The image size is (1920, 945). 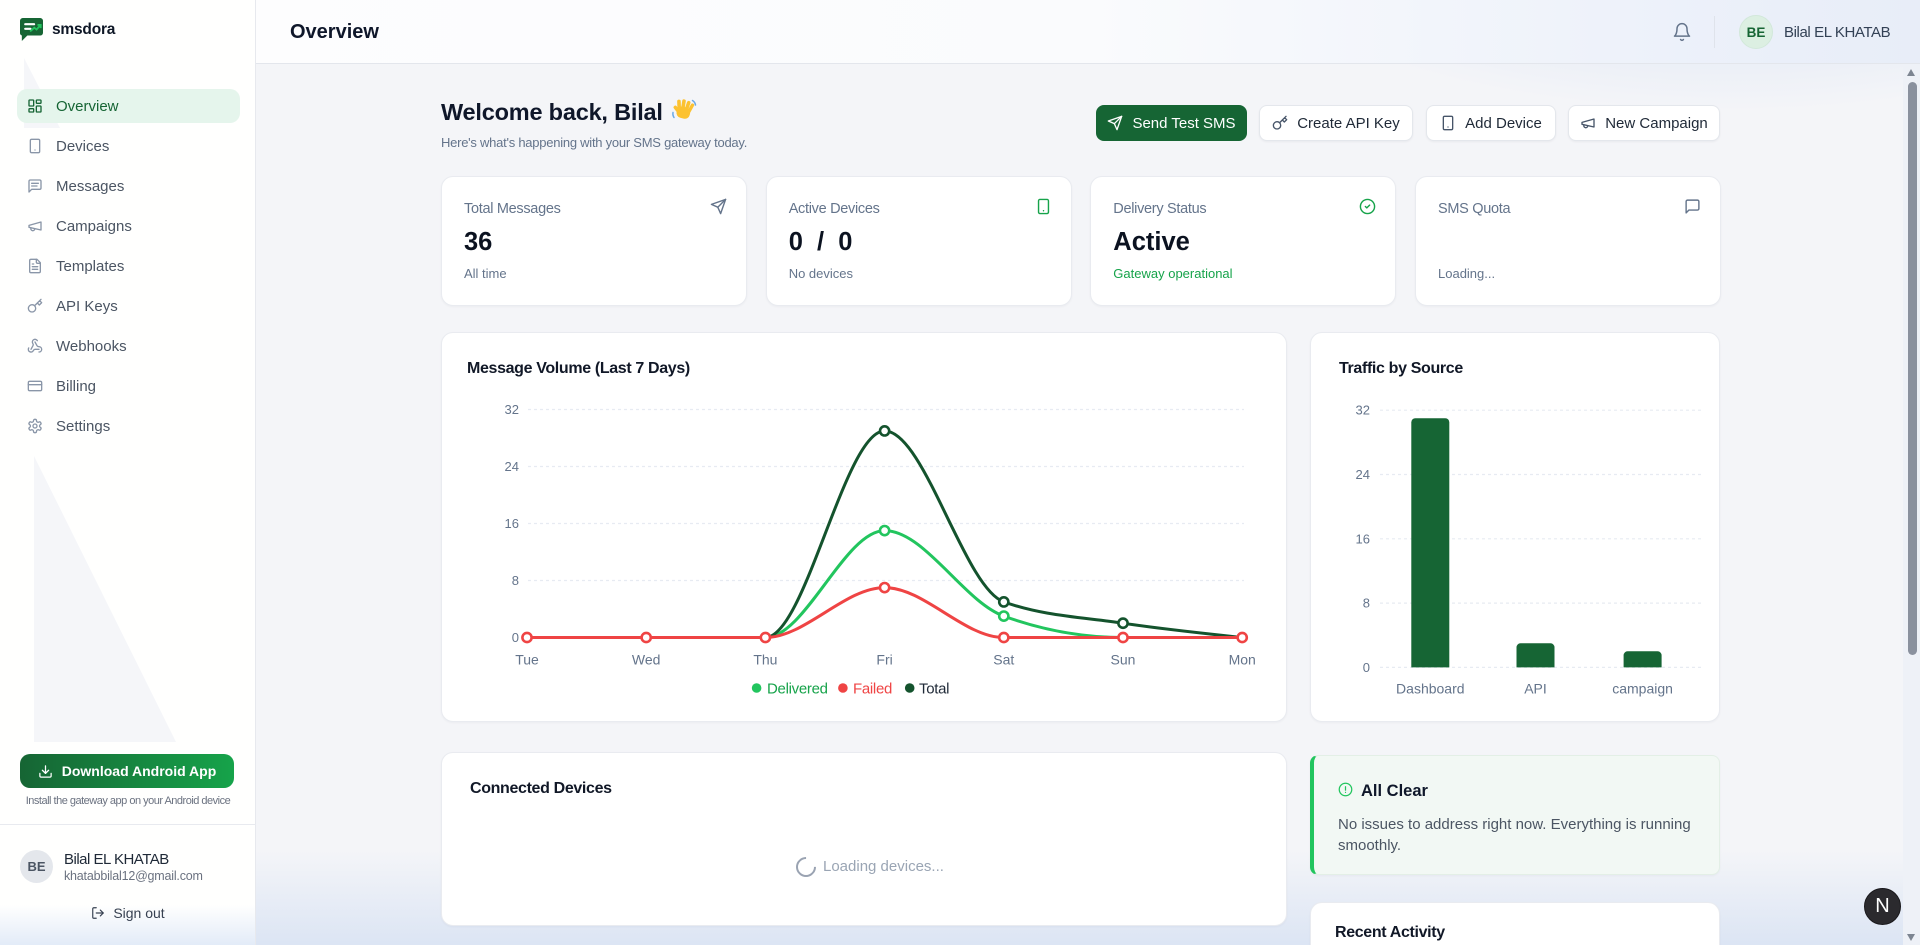 What do you see at coordinates (1242, 660) in the screenshot?
I see `svg-text: Mon` at bounding box center [1242, 660].